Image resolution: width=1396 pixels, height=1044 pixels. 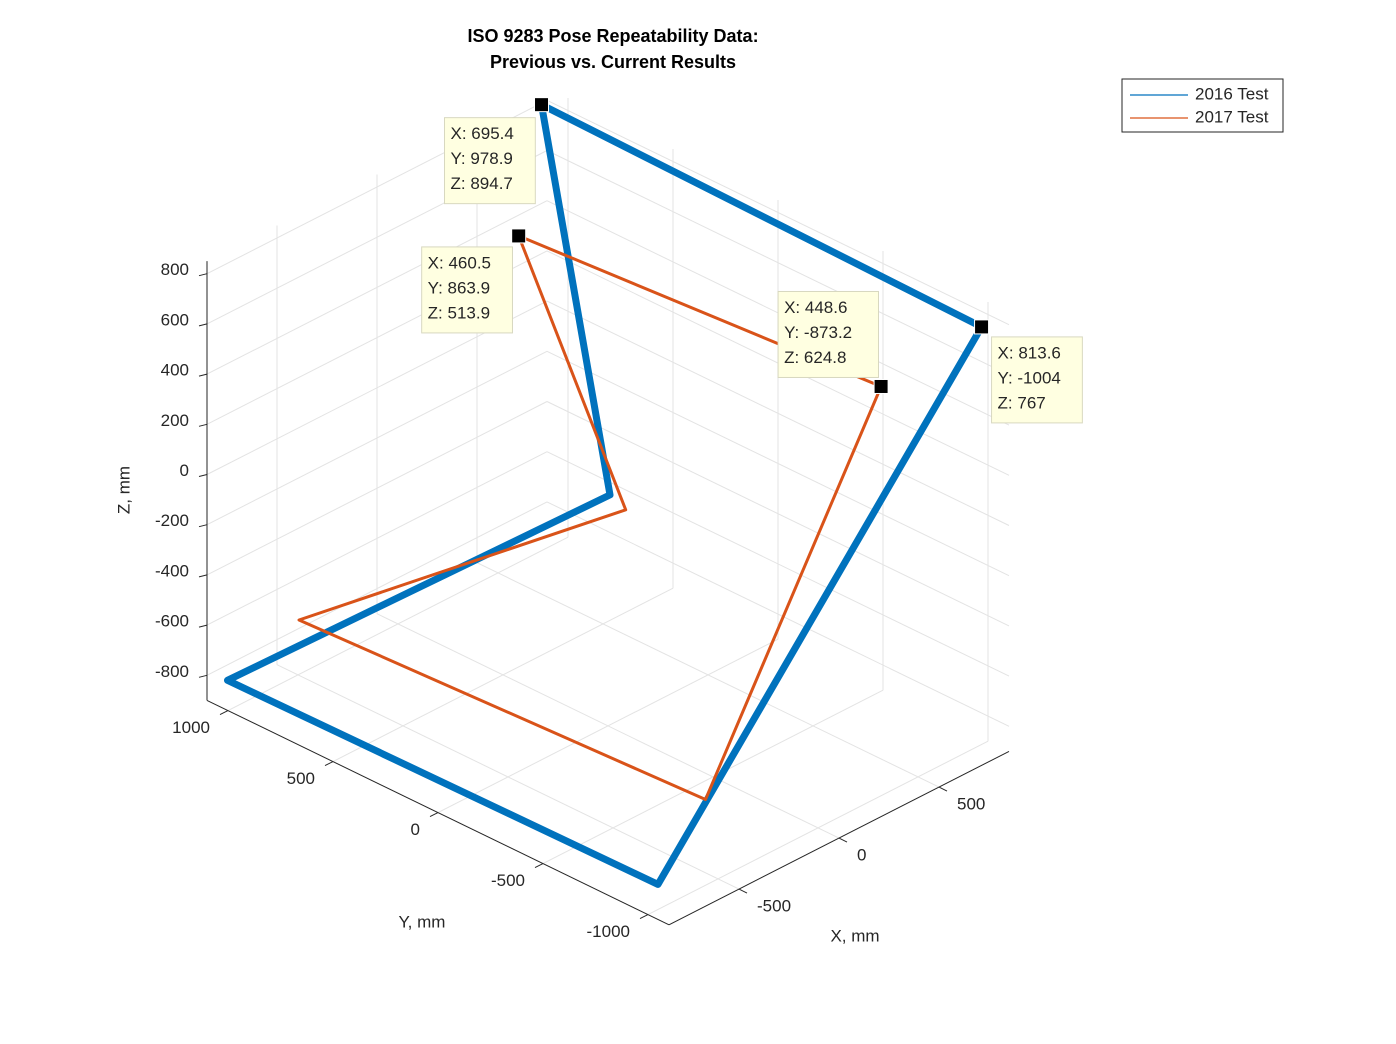 What do you see at coordinates (301, 778) in the screenshot?
I see `y-tick-label: 500` at bounding box center [301, 778].